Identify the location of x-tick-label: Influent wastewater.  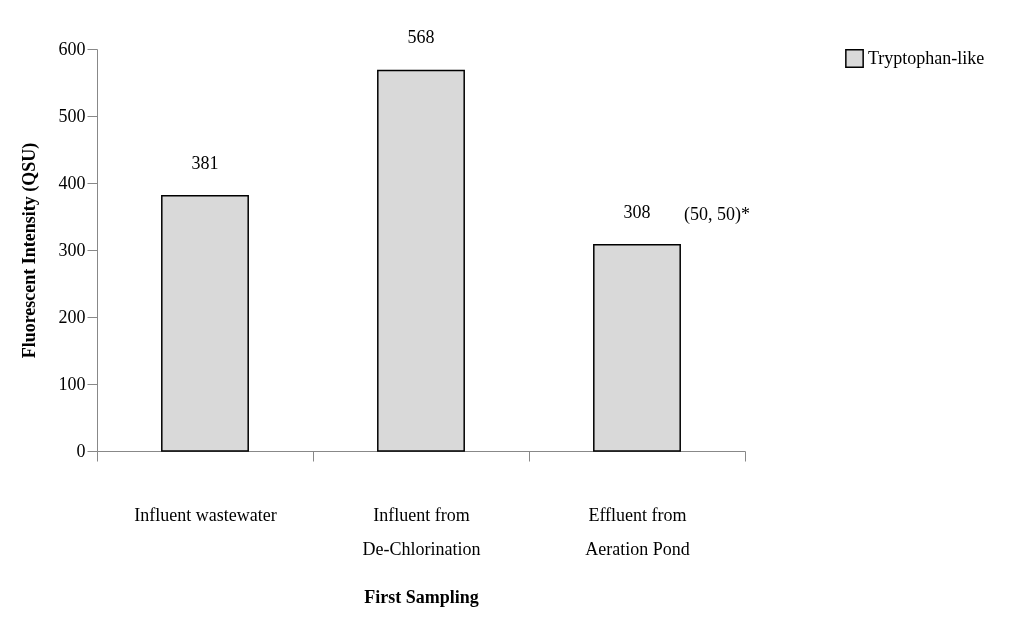
(205, 514).